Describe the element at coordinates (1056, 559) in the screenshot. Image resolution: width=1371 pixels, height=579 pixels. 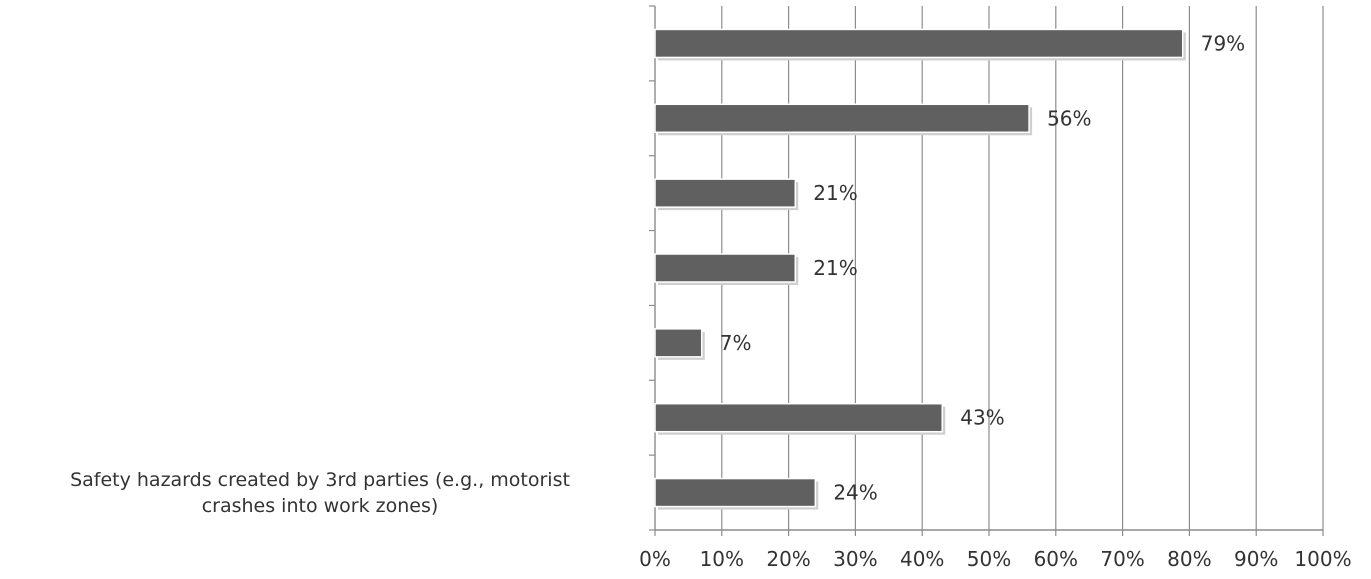
I see `x-tick-label: 60%` at that location.